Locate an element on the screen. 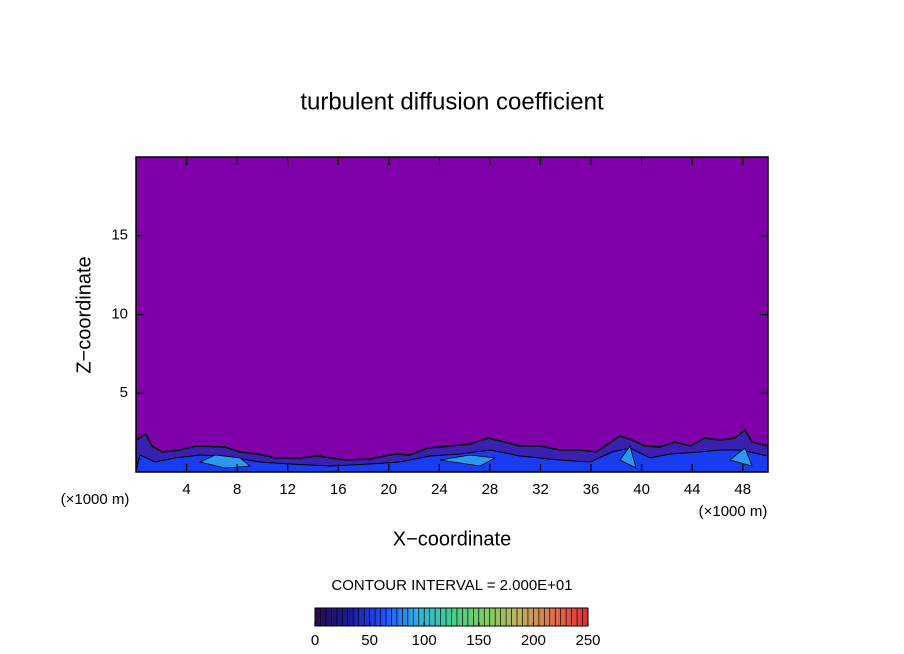 The height and width of the screenshot is (654, 904). x-tick-label: 8 is located at coordinates (237, 489).